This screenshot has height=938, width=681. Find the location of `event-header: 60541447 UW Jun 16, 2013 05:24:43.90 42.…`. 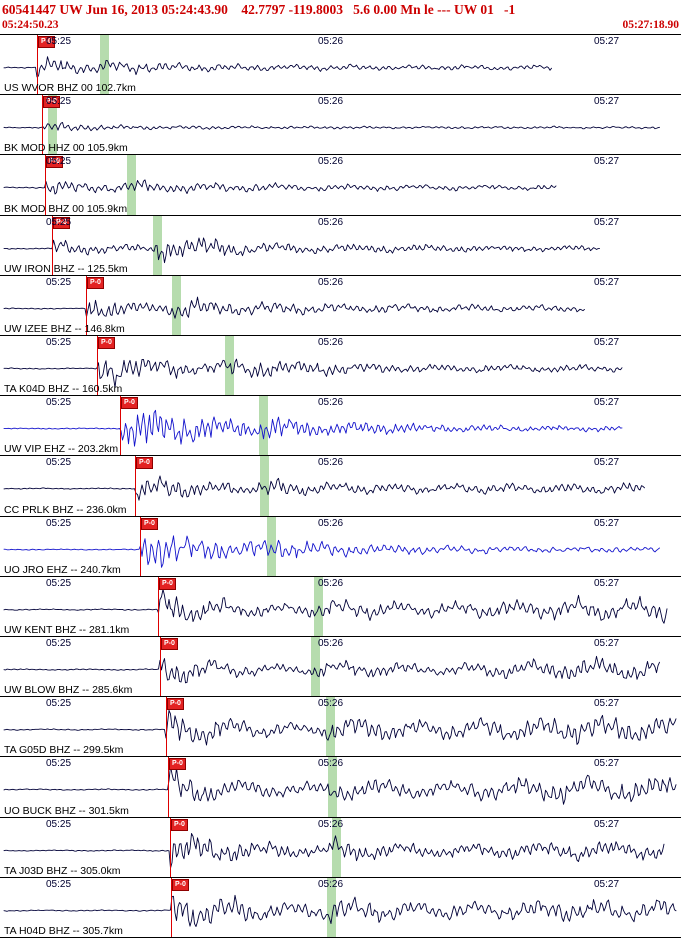

event-header: 60541447 UW Jun 16, 2013 05:24:43.90 42.… is located at coordinates (340, 17).